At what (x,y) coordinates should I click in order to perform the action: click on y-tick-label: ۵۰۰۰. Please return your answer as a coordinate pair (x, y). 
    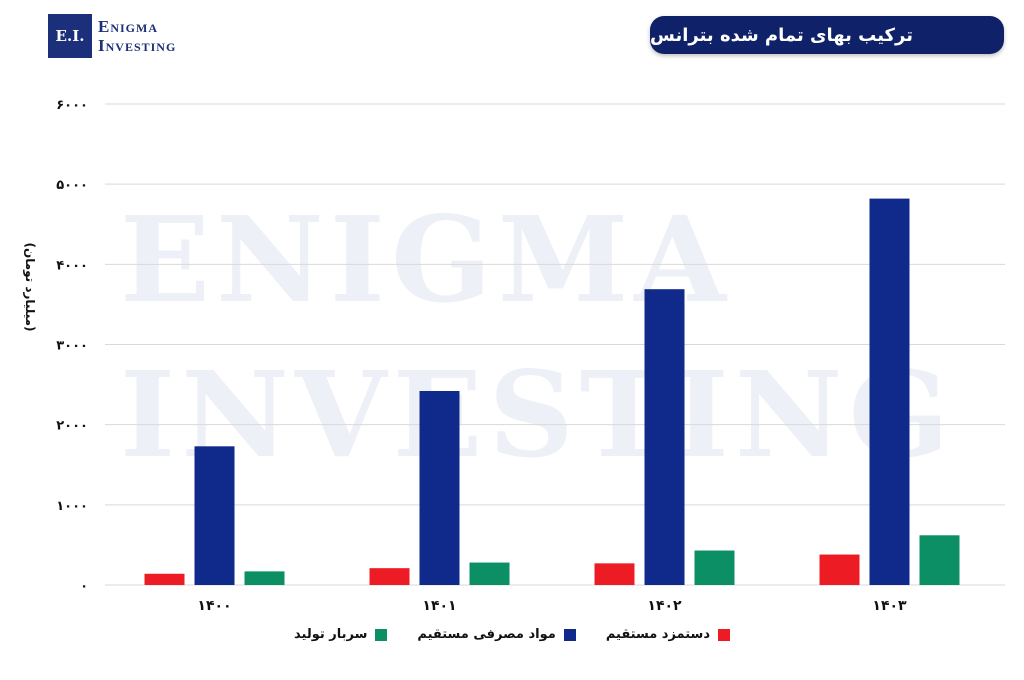
    Looking at the image, I should click on (72, 185).